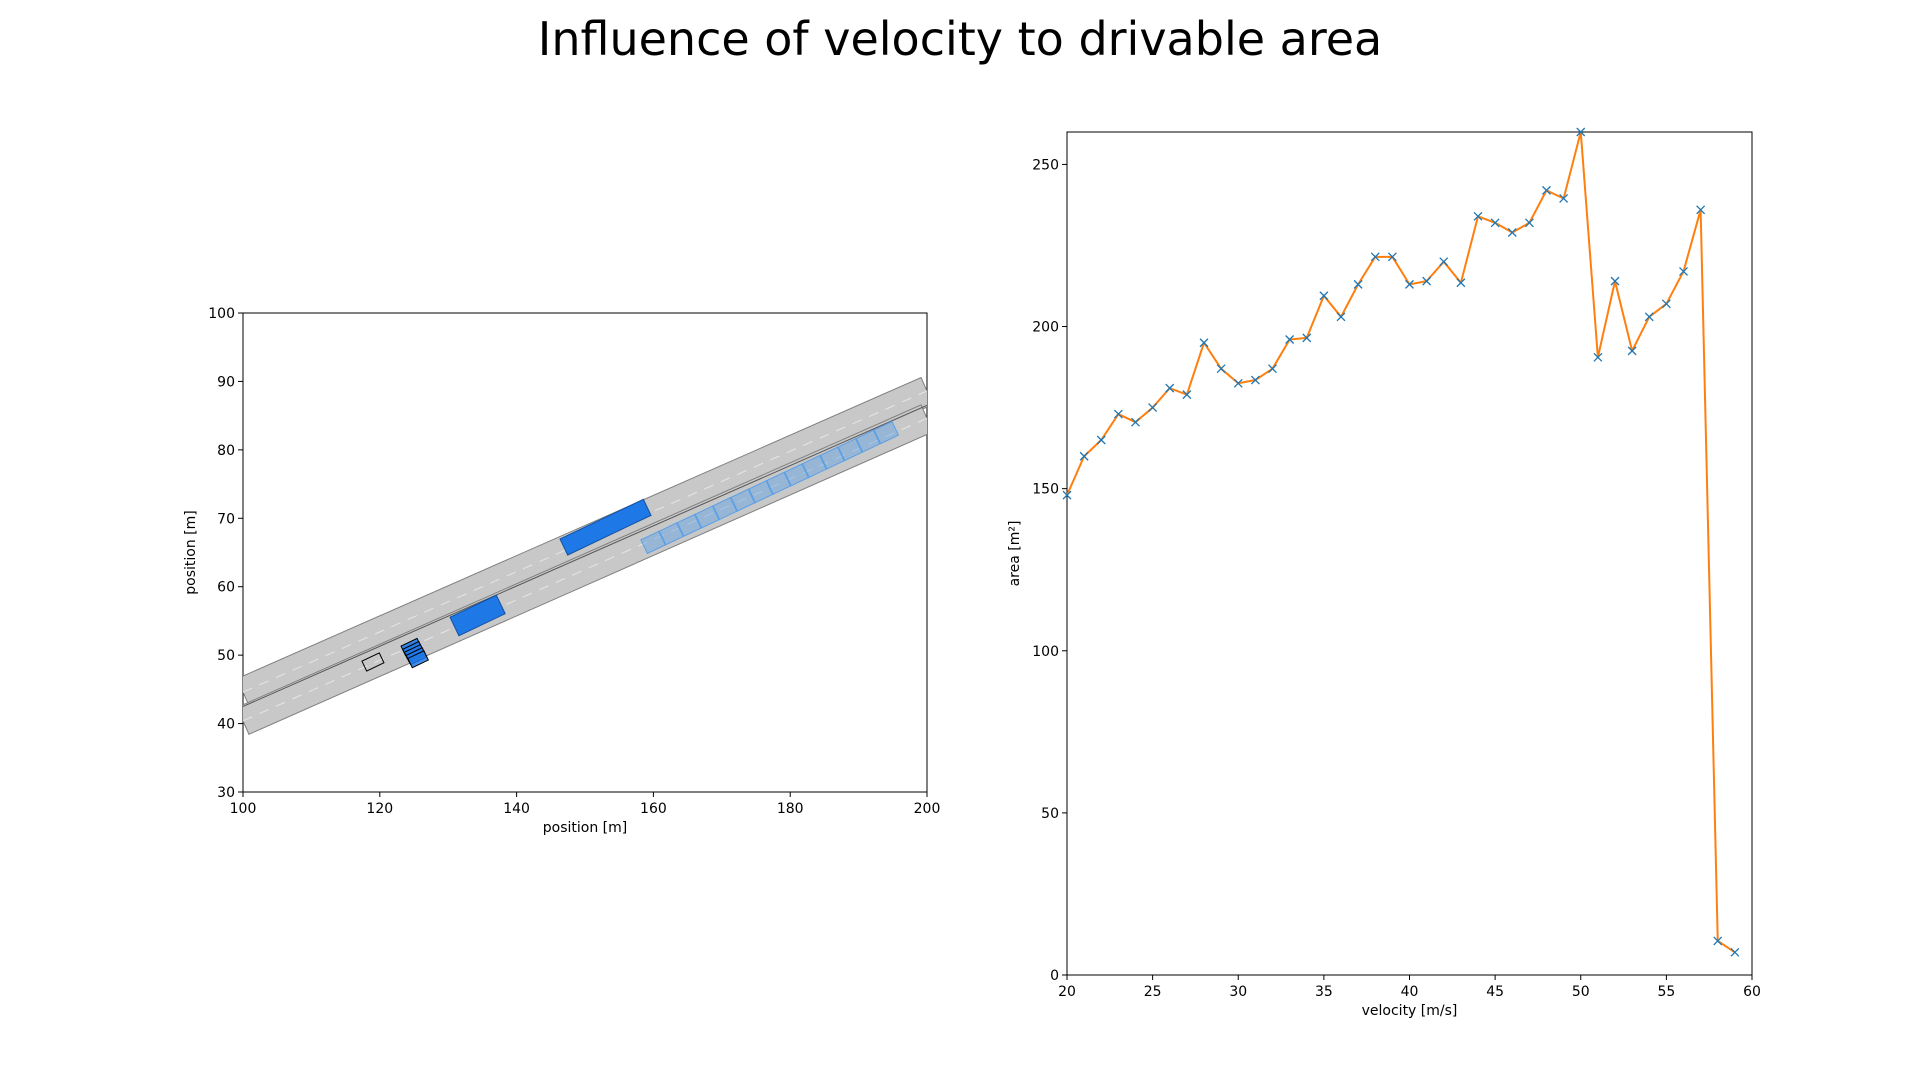  What do you see at coordinates (516, 809) in the screenshot?
I see `x-tick-label: 140` at bounding box center [516, 809].